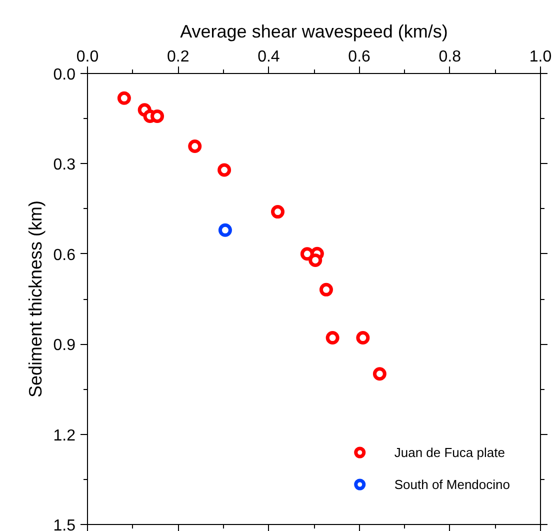  I want to click on y-tick-label: 0.9, so click(64, 345).